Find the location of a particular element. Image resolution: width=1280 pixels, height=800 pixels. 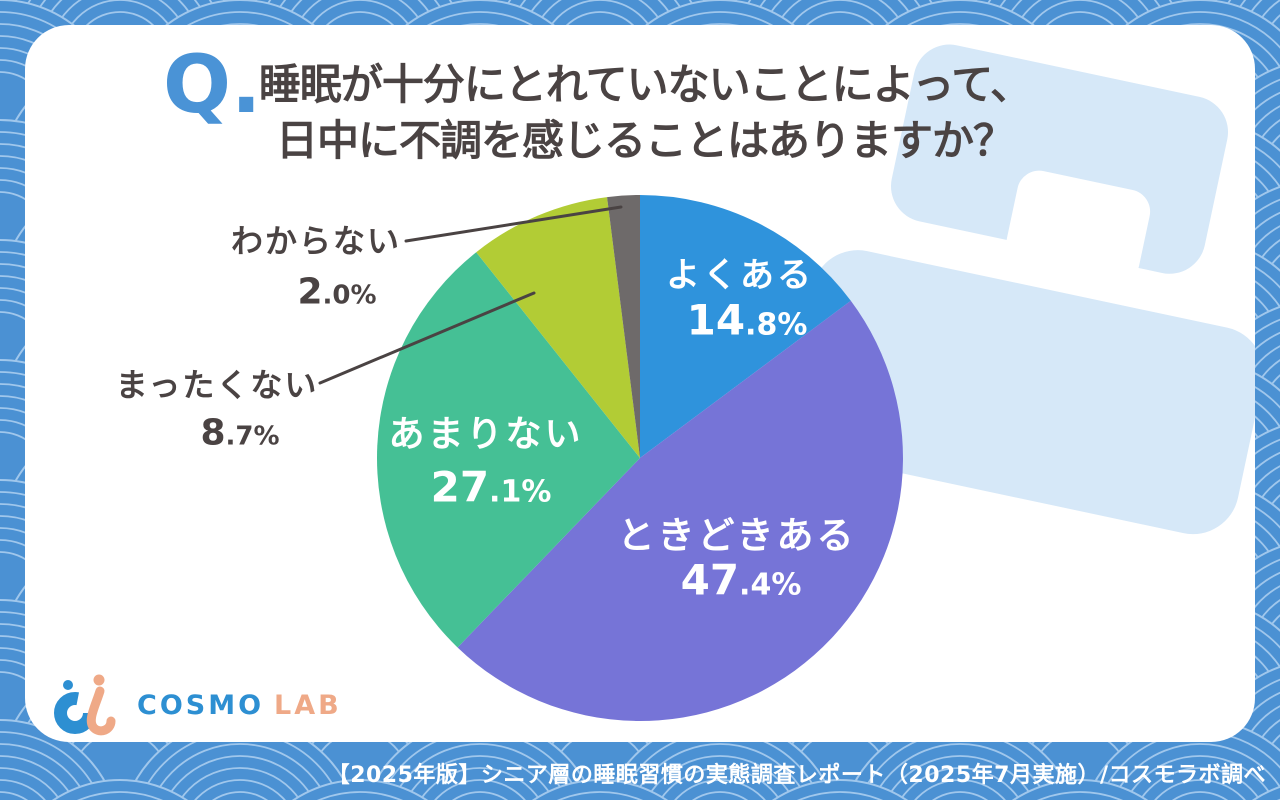

leader-line-dont-know is located at coordinates (513, 224).